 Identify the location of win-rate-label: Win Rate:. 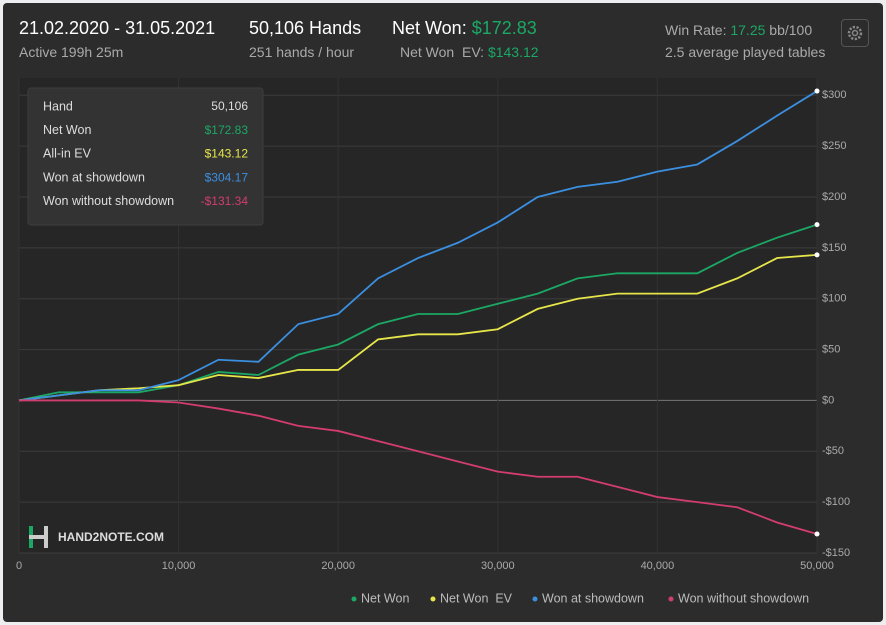
(696, 30).